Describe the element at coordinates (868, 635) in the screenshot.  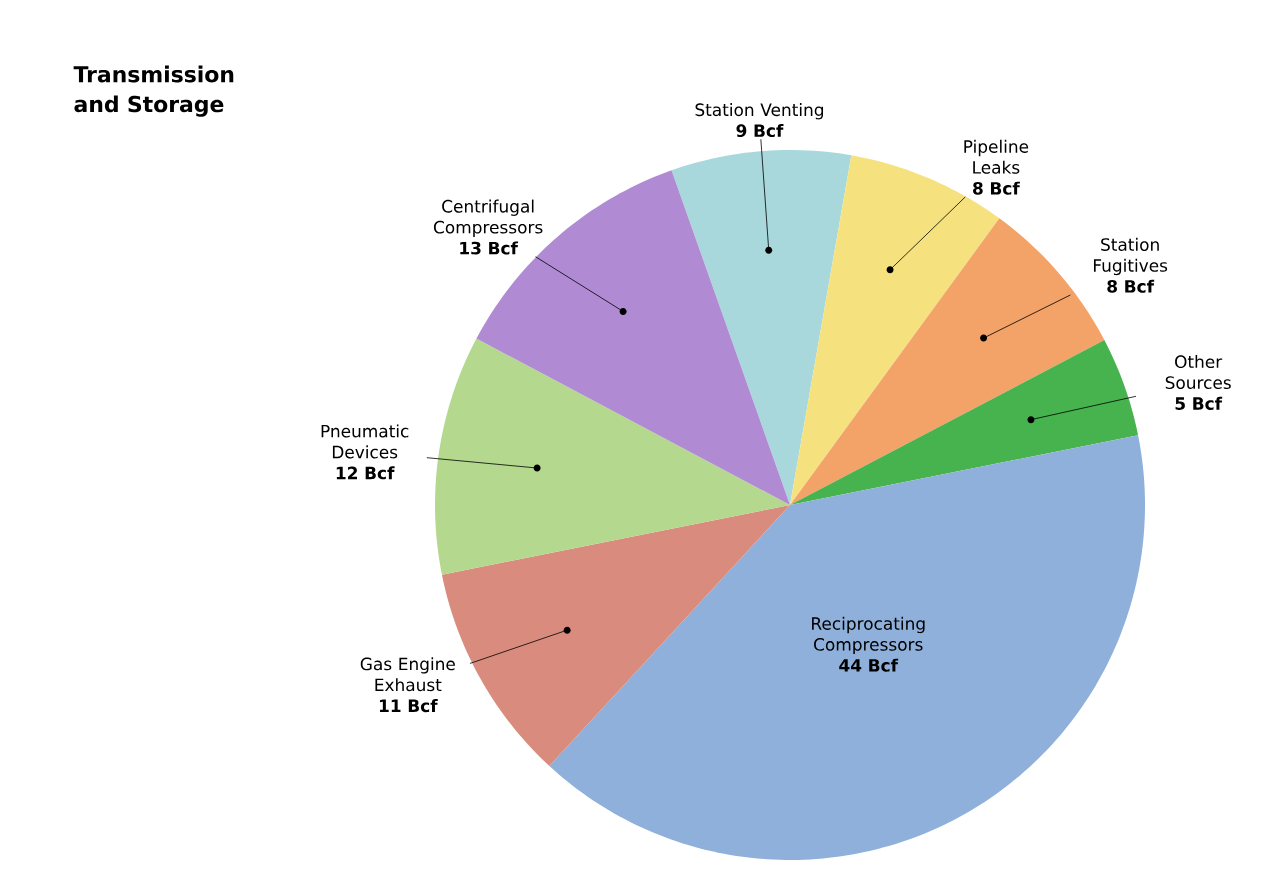
I see `slice-label: Reciprocating Compressors` at that location.